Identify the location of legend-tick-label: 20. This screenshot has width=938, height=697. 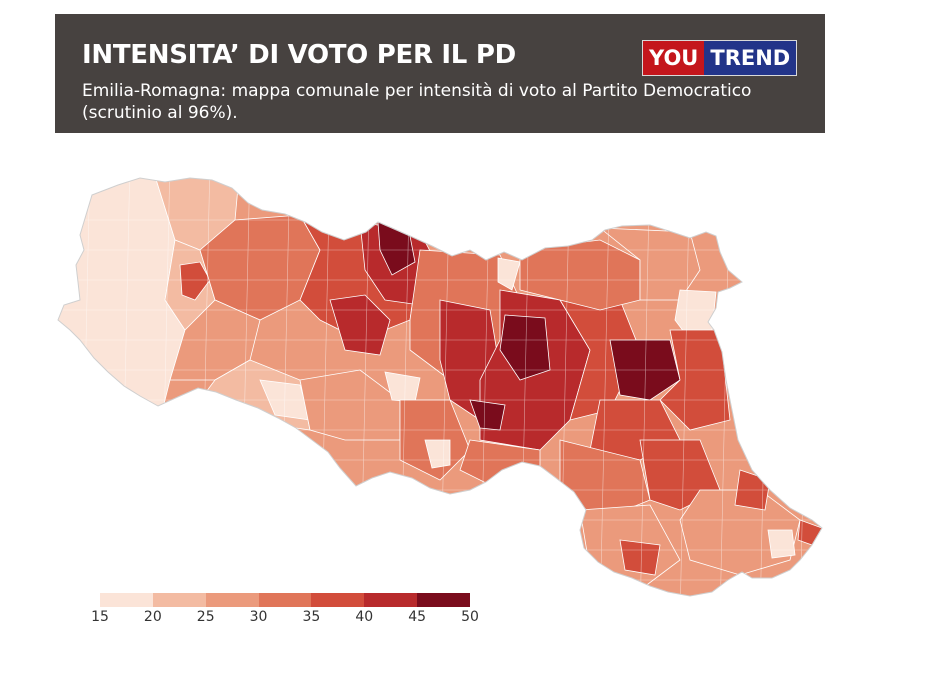
(152, 617).